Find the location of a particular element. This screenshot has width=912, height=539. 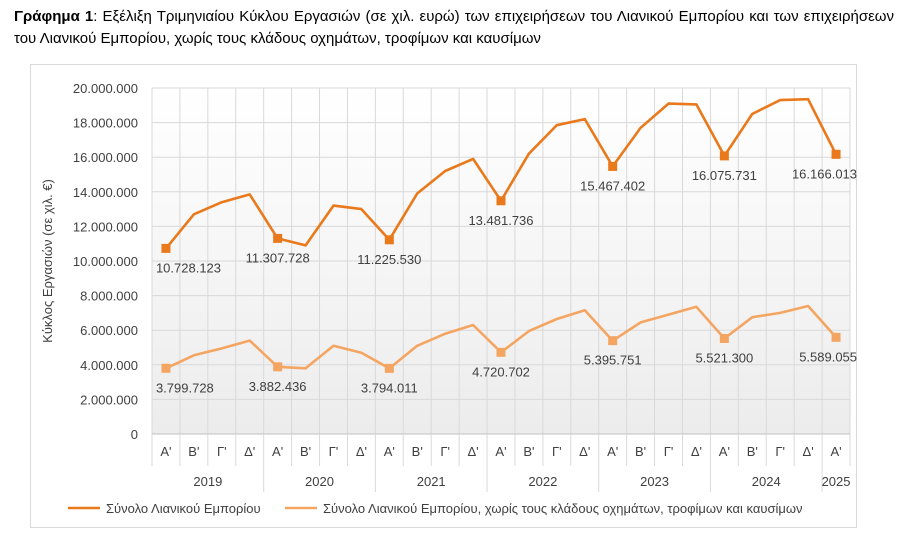

series-2-data-label: 5.521.300 is located at coordinates (724, 357).